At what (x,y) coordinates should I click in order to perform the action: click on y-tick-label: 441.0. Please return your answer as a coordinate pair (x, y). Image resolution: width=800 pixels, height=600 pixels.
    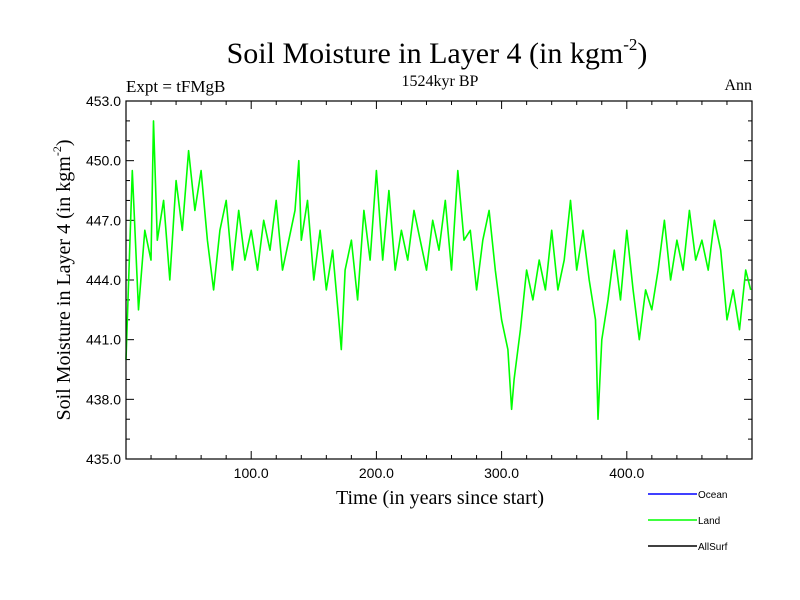
    Looking at the image, I should click on (103, 340).